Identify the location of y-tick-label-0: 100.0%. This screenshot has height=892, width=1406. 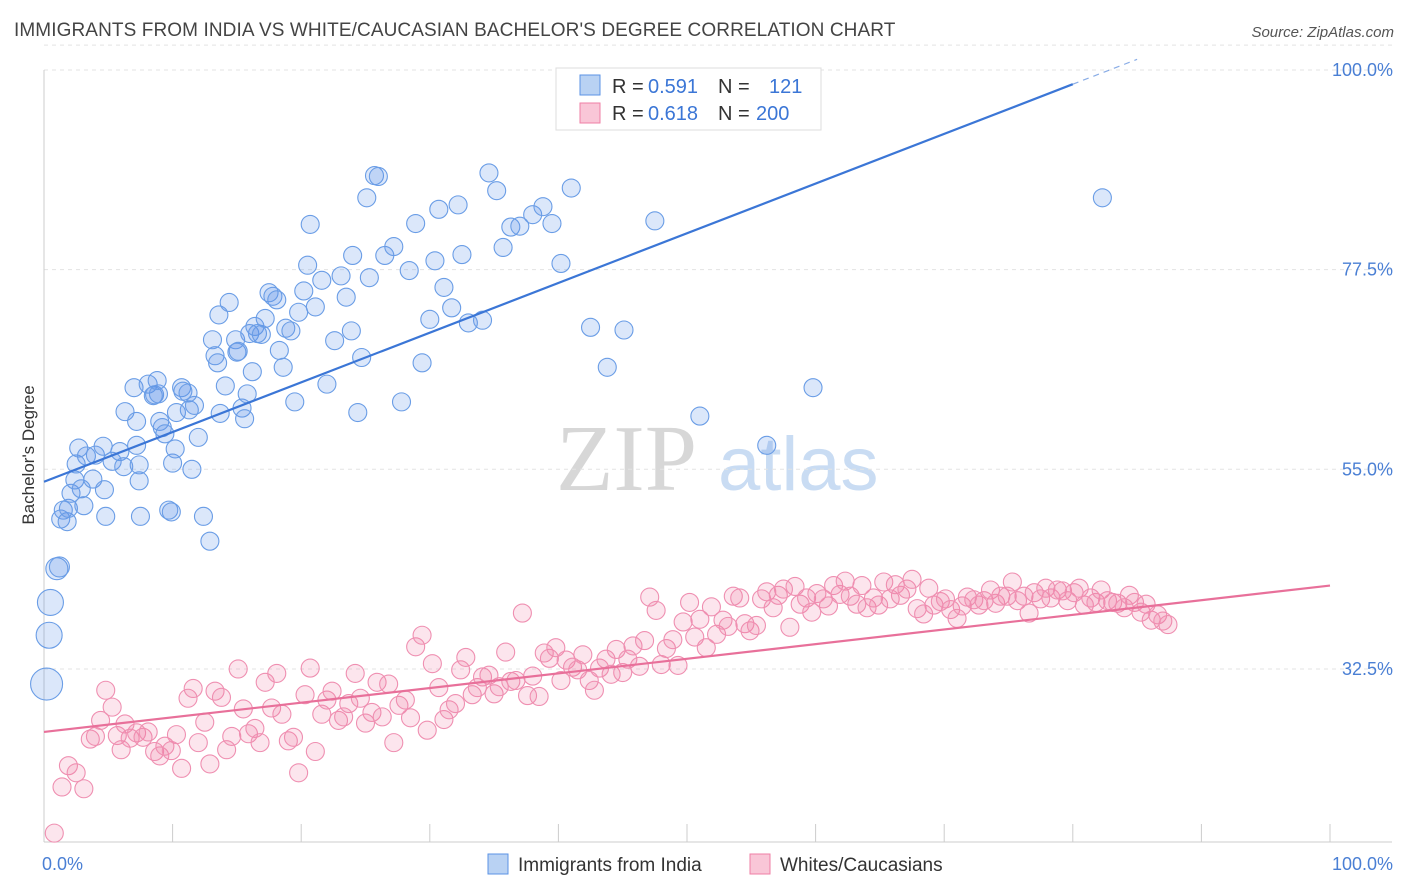
(1362, 70).